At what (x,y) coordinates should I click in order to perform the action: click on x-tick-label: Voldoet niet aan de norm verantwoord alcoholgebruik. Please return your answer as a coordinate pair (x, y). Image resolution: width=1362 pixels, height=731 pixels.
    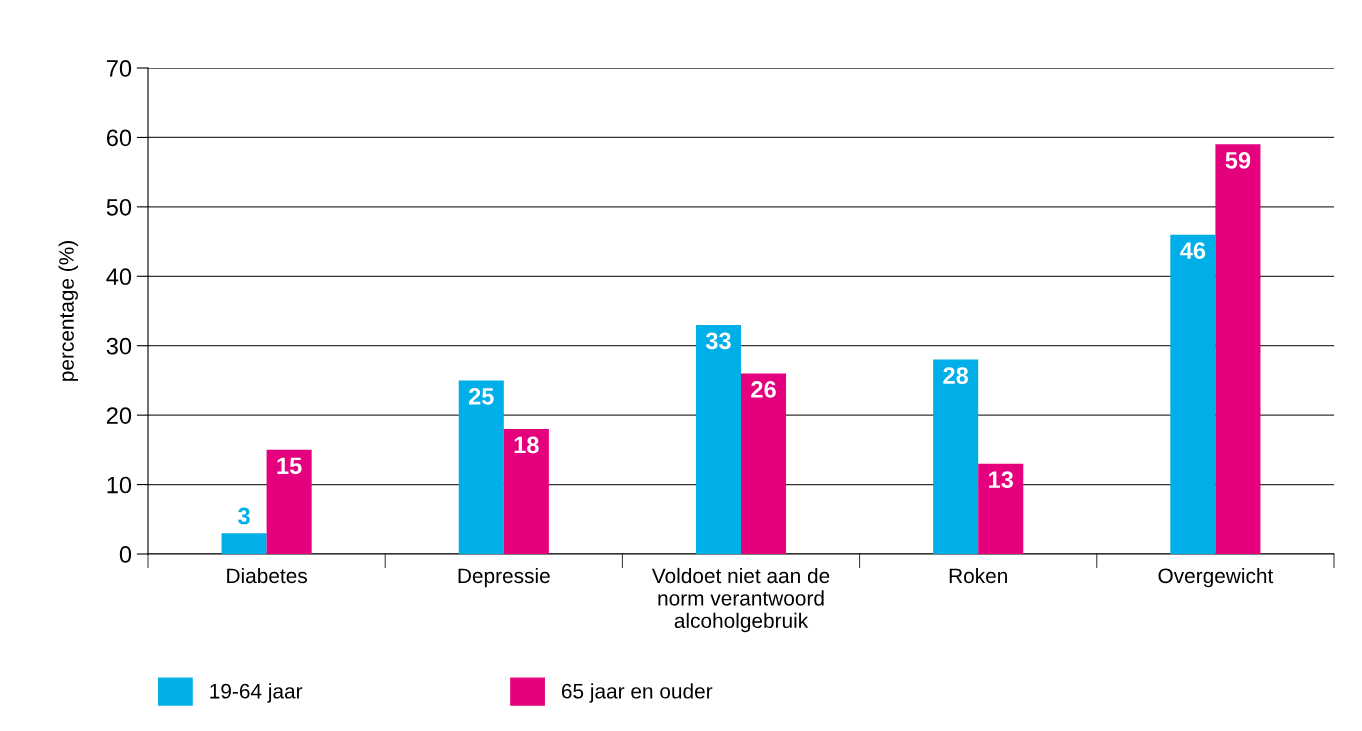
    Looking at the image, I should click on (740, 600).